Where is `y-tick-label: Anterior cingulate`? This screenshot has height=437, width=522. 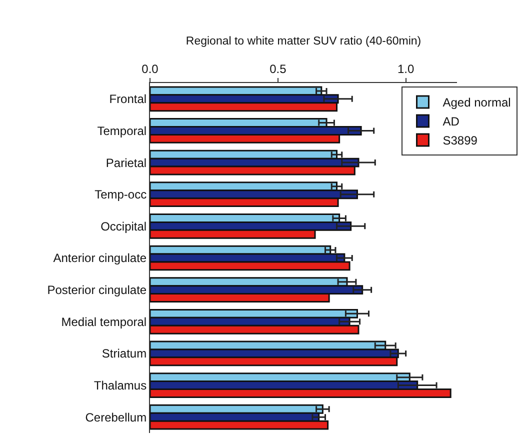
y-tick-label: Anterior cingulate is located at coordinates (100, 258).